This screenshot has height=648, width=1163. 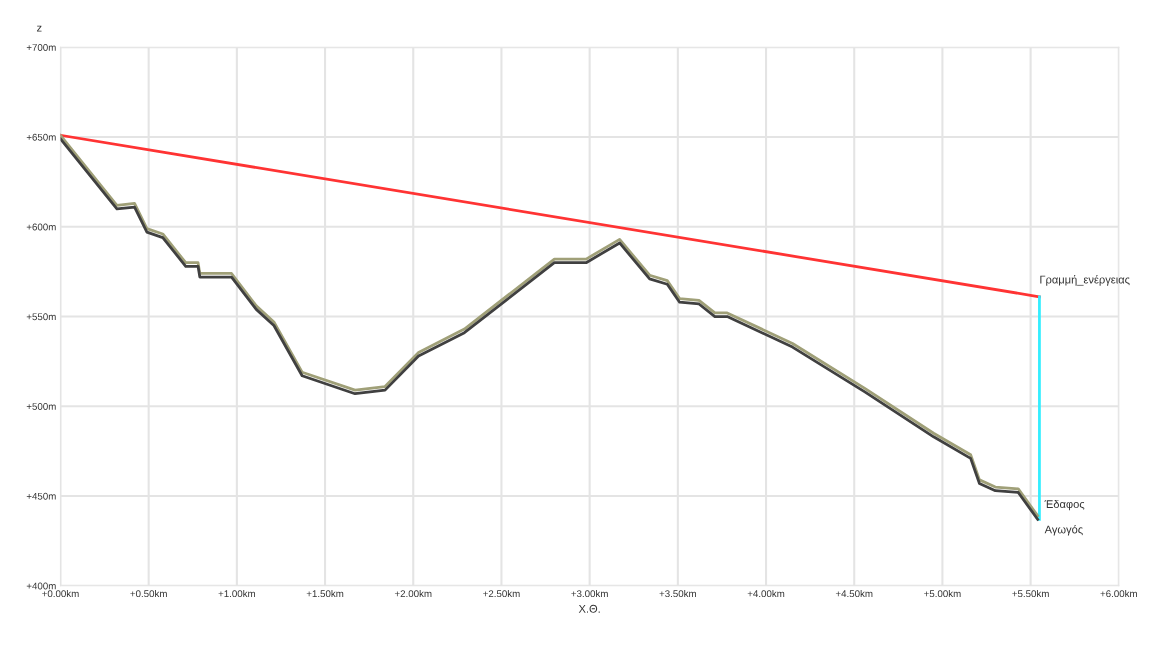 I want to click on x-tick-label: +3.50km, so click(x=677, y=593).